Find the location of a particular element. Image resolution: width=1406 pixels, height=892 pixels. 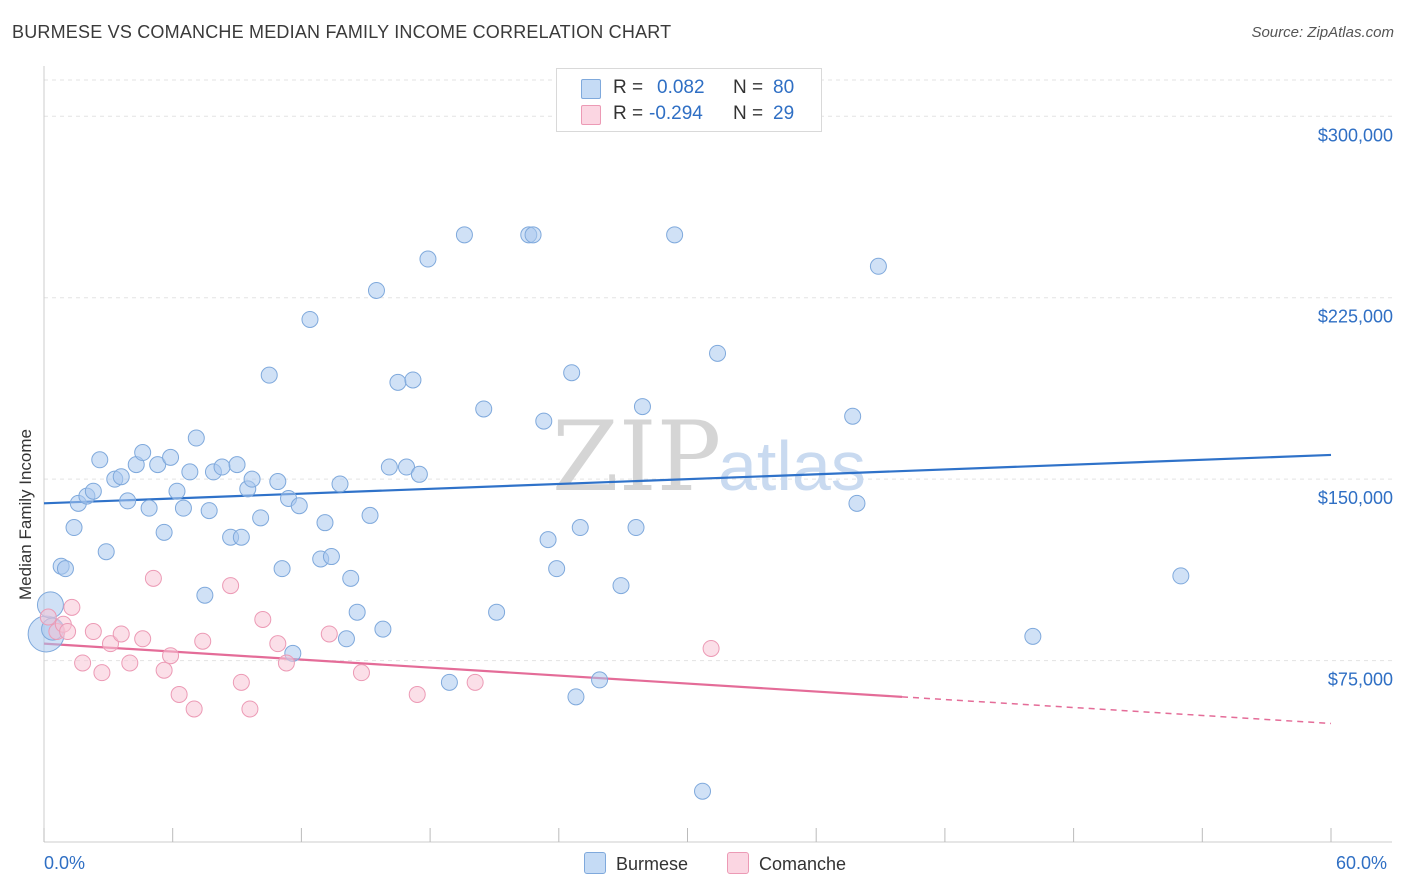

y-tick-label: $300,000 is located at coordinates (1355, 135).